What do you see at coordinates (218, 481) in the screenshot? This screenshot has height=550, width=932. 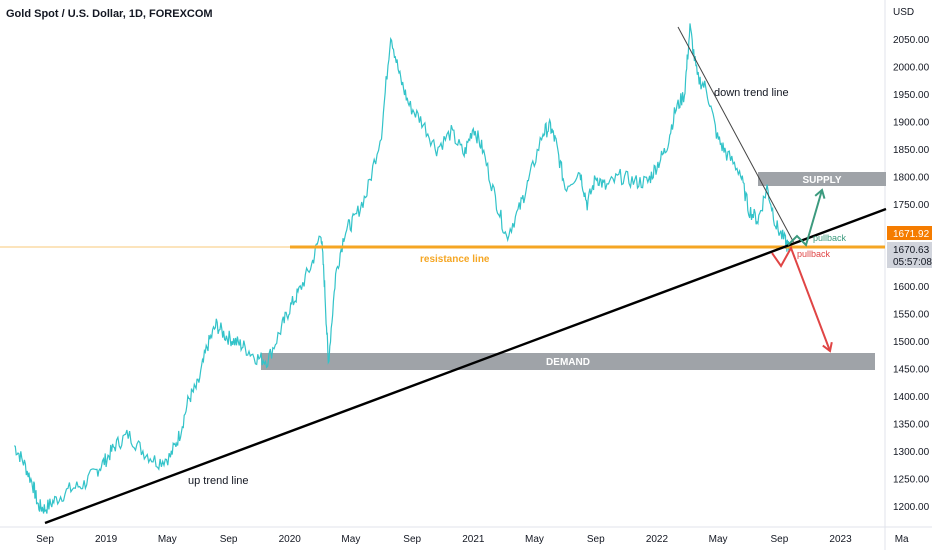 I see `up-trend-label: up trend line` at bounding box center [218, 481].